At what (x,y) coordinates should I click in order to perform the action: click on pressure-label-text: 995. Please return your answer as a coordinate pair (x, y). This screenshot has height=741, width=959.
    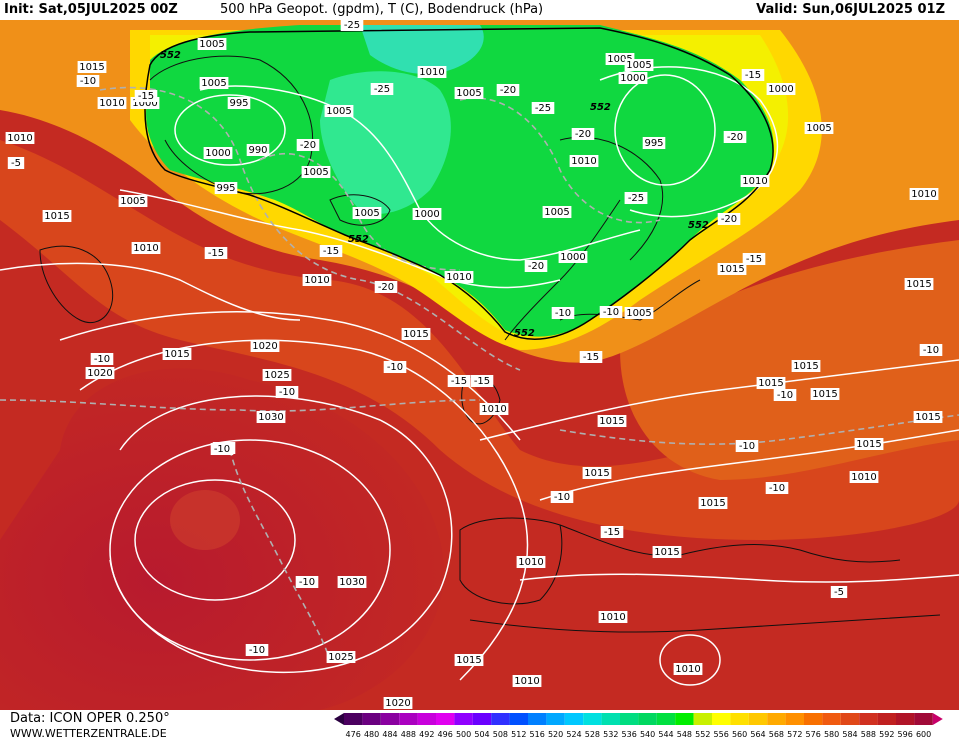
    Looking at the image, I should click on (225, 188).